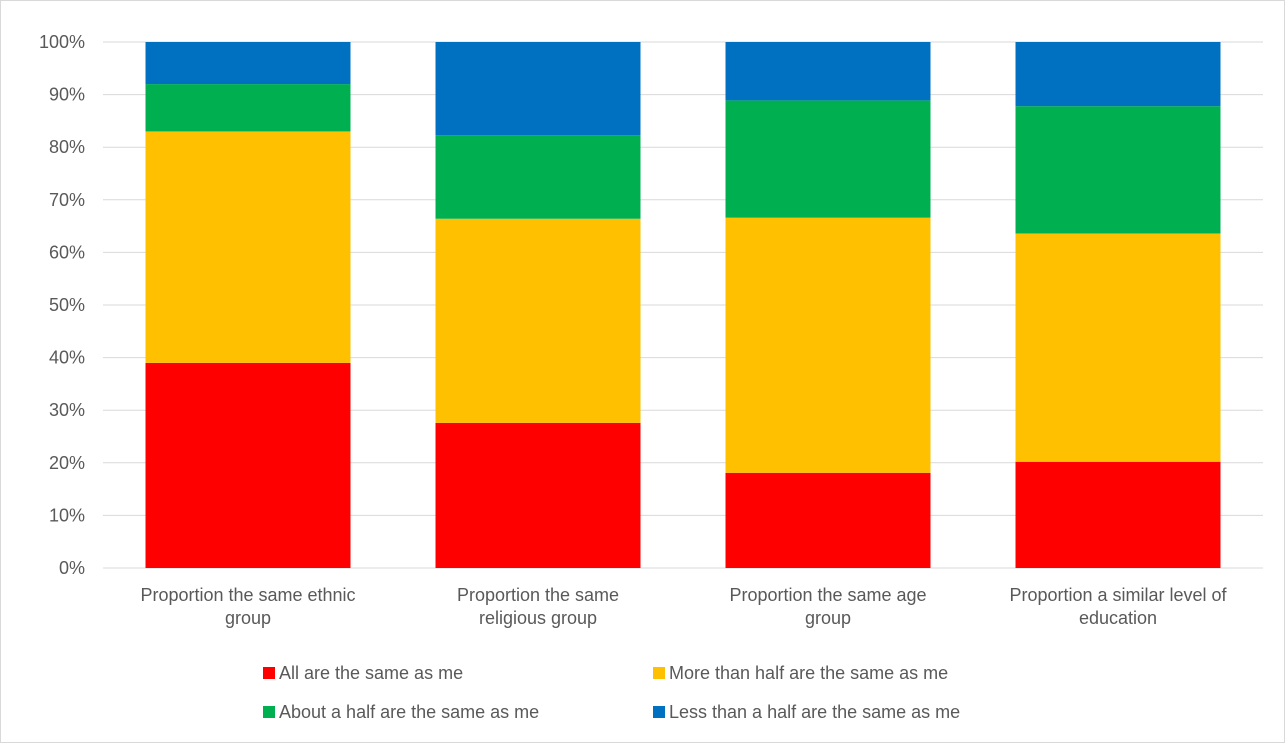 The height and width of the screenshot is (744, 1285). I want to click on x-category-label-line: religious group, so click(538, 618).